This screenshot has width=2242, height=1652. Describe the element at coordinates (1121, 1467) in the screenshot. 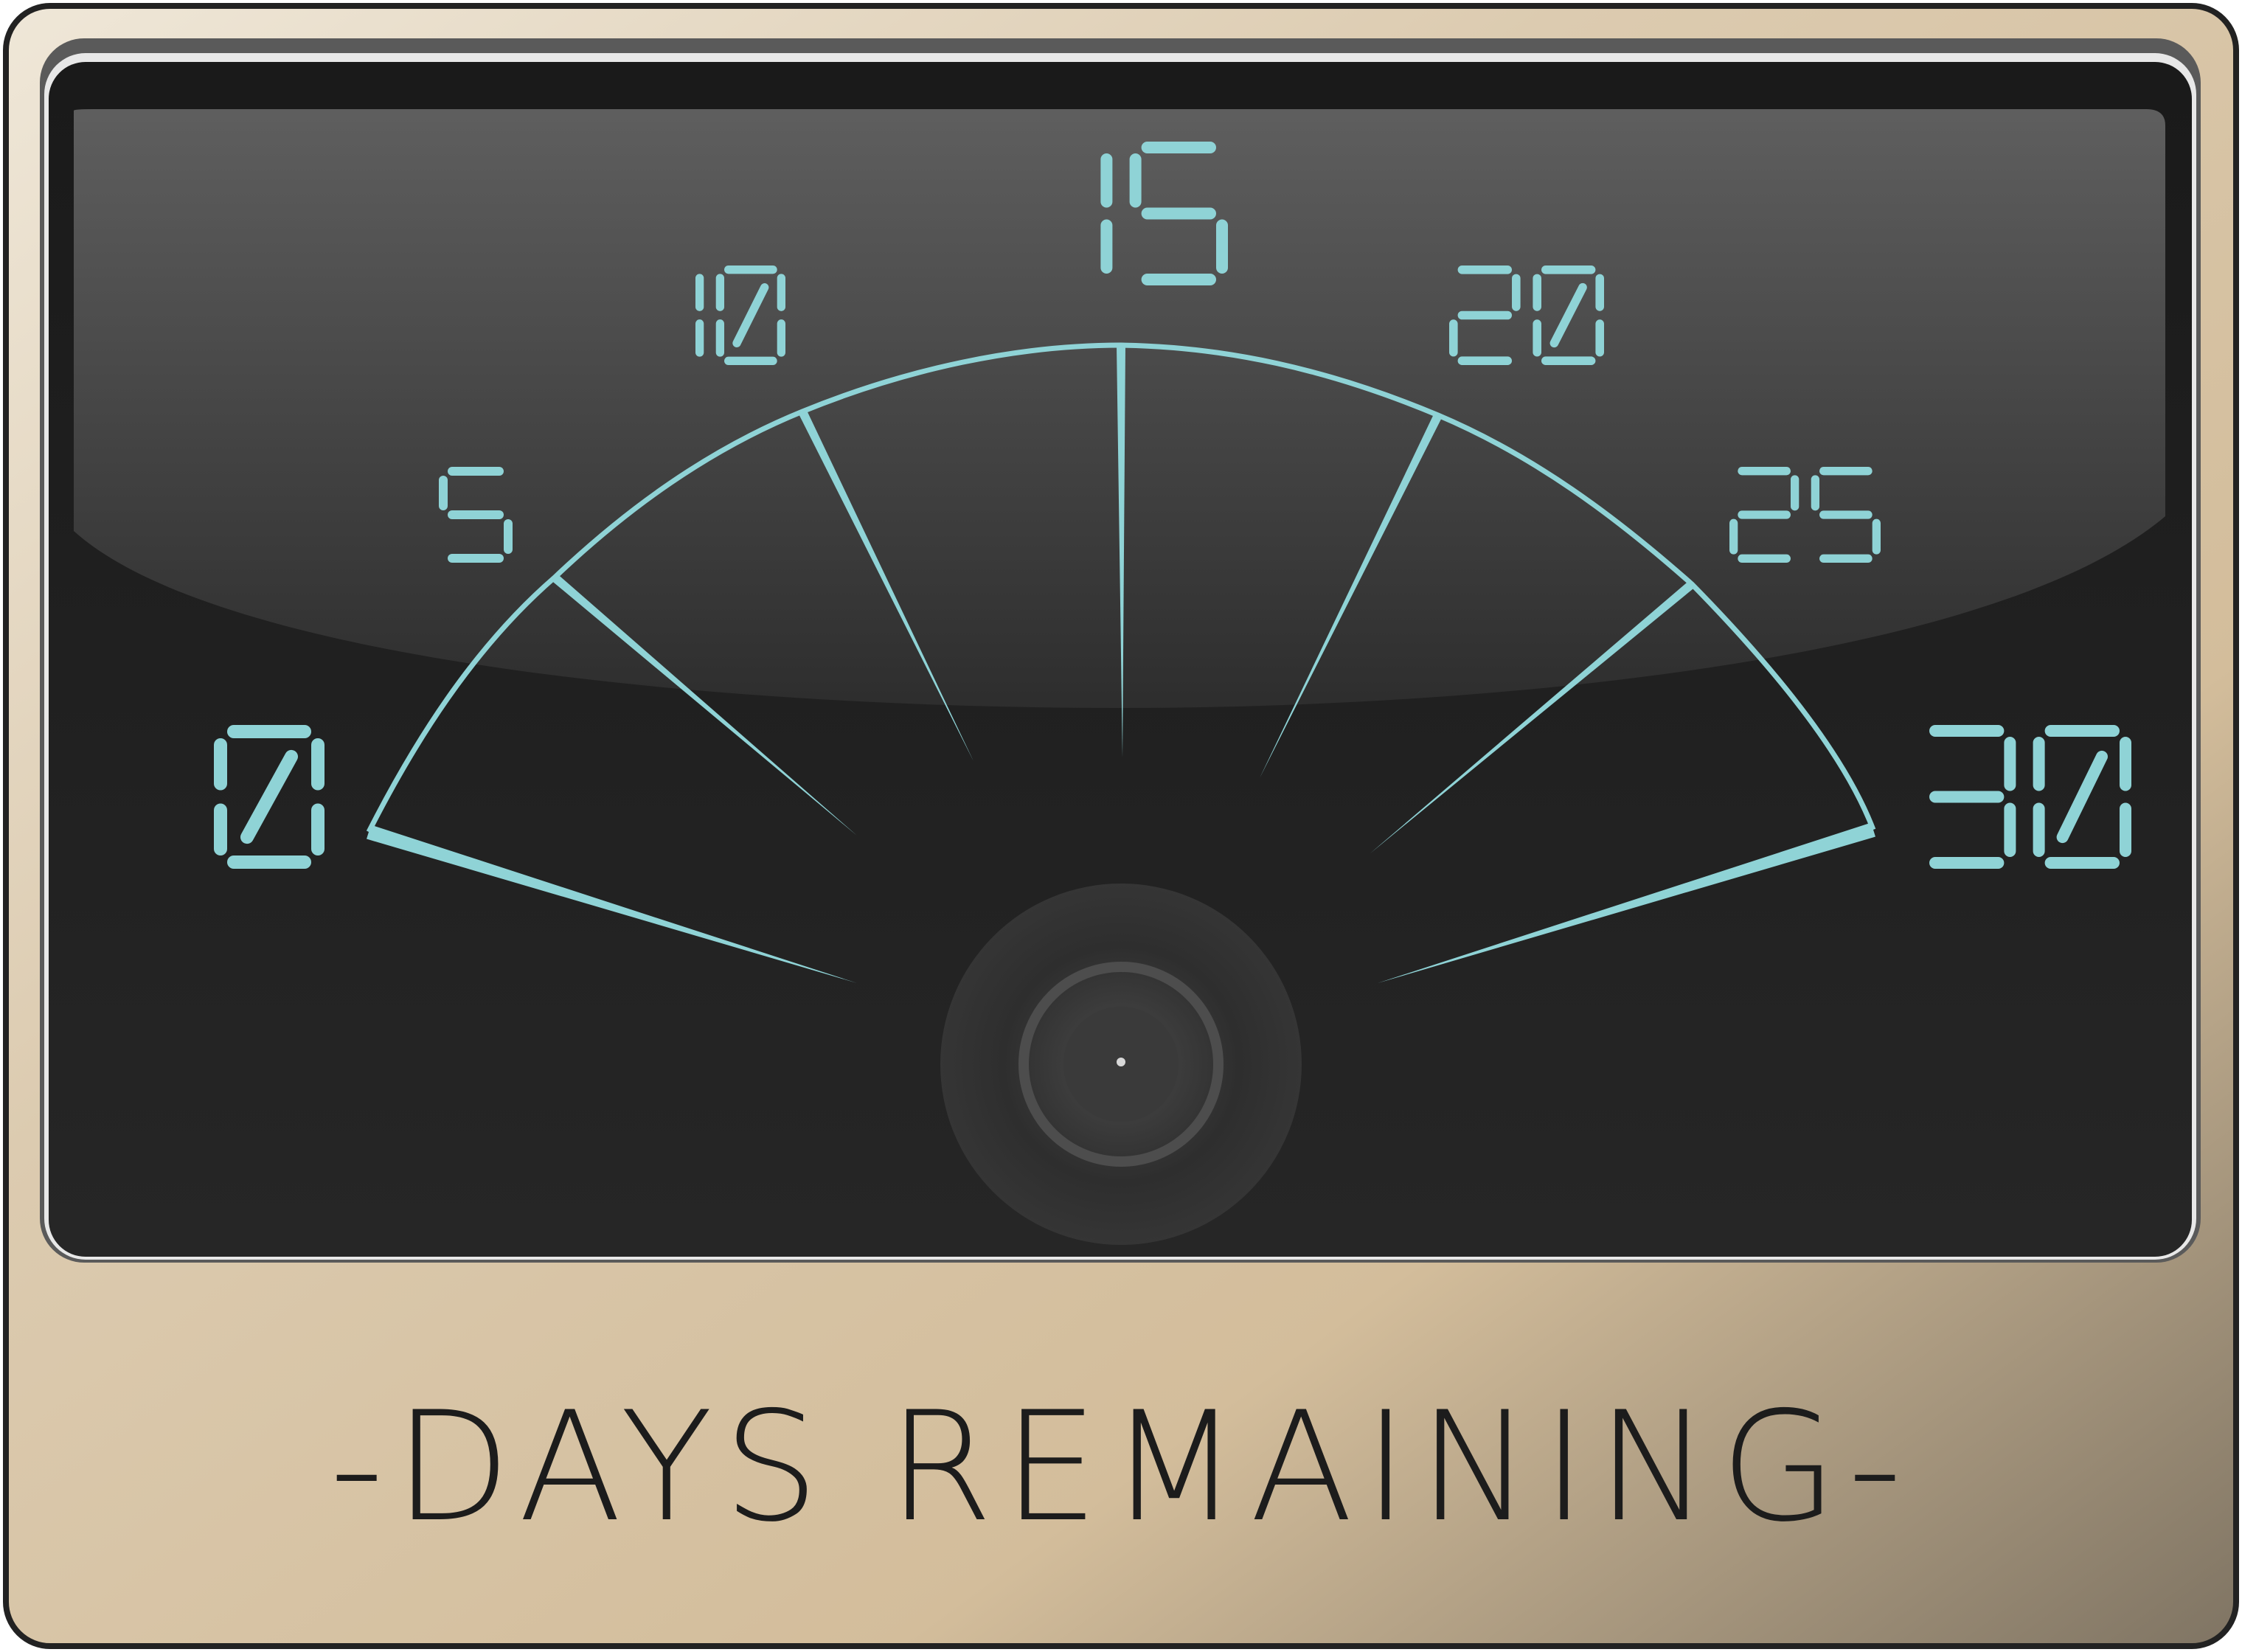

I see `gauge-caption: -DAYS REMAINING-` at that location.